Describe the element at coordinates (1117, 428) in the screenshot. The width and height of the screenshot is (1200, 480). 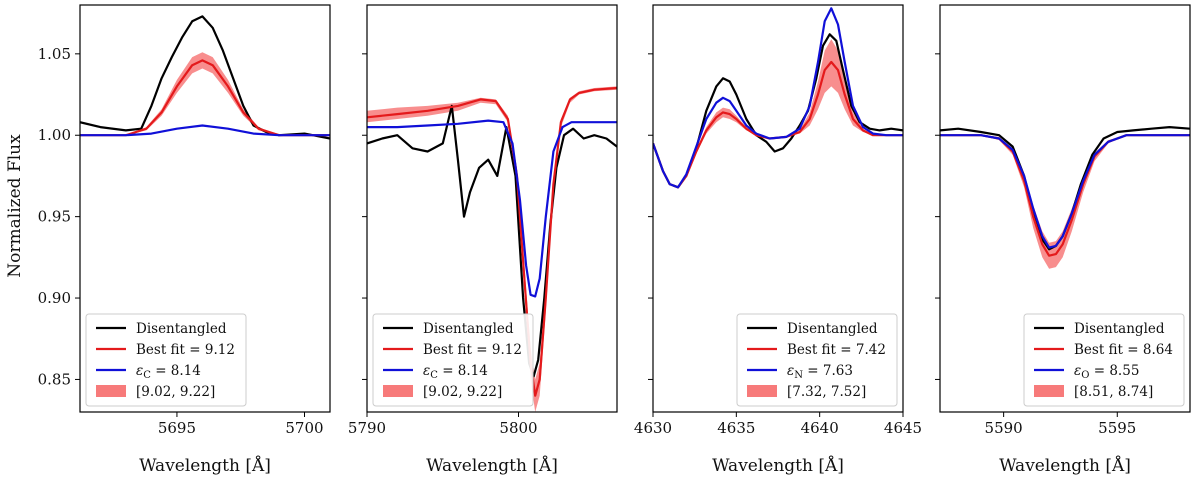
I see `x-tick-label: 5595` at that location.